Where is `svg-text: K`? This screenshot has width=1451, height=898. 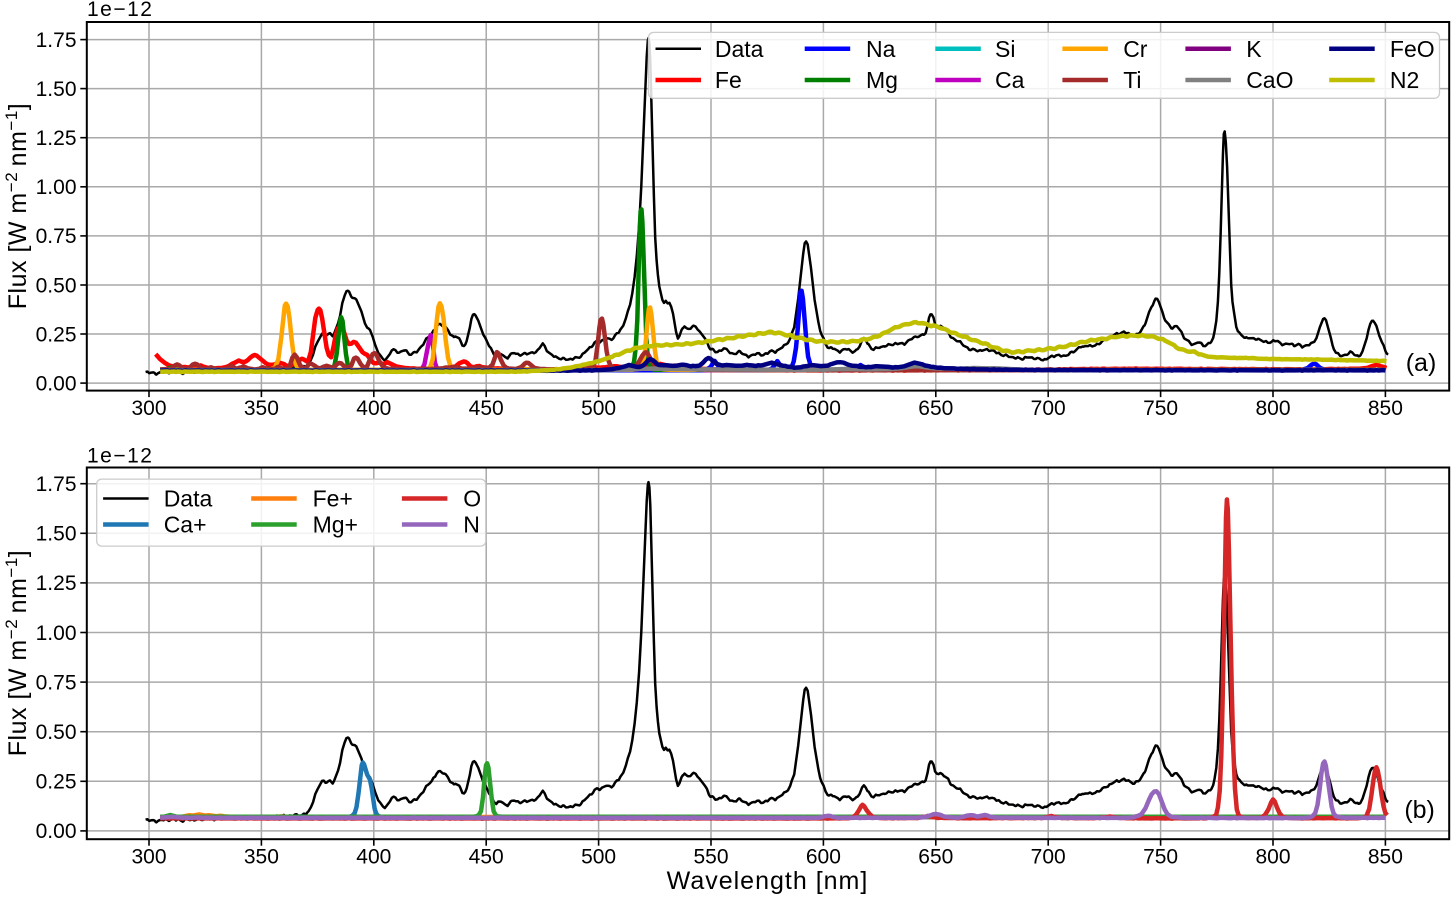 svg-text: K is located at coordinates (1254, 49).